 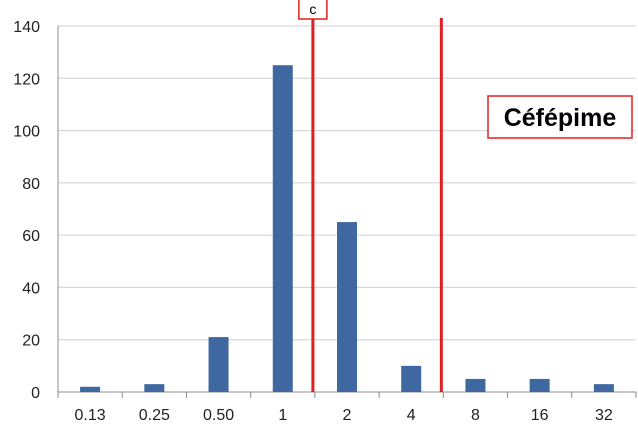 What do you see at coordinates (218, 415) in the screenshot?
I see `x-tick-label: 0.50` at bounding box center [218, 415].